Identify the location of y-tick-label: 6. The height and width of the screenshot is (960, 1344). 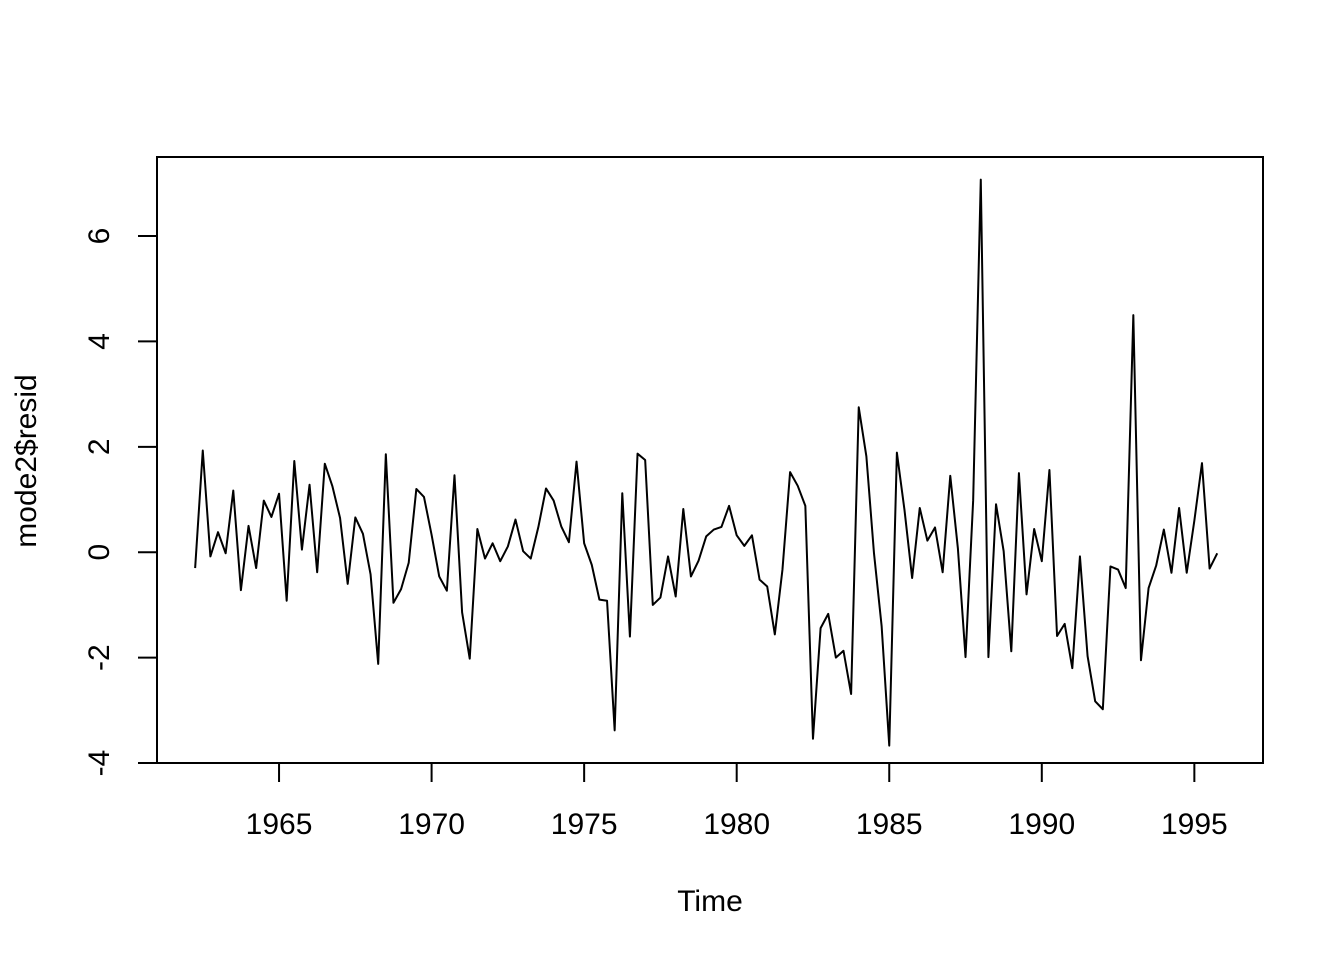
(99, 236).